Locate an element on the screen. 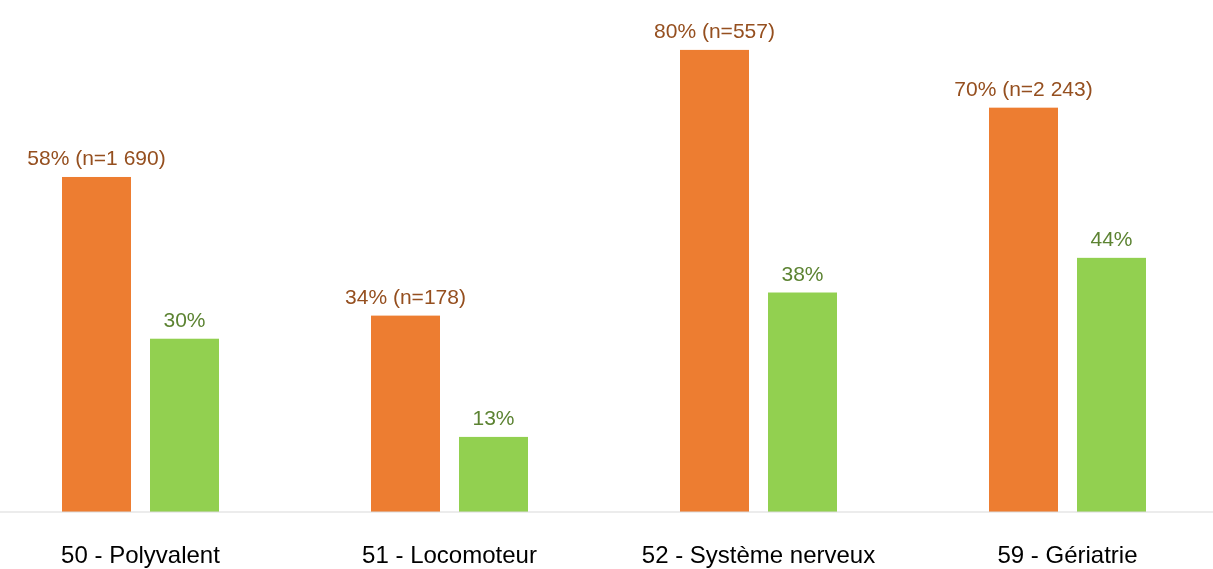  data-label: 44% is located at coordinates (1111, 238).